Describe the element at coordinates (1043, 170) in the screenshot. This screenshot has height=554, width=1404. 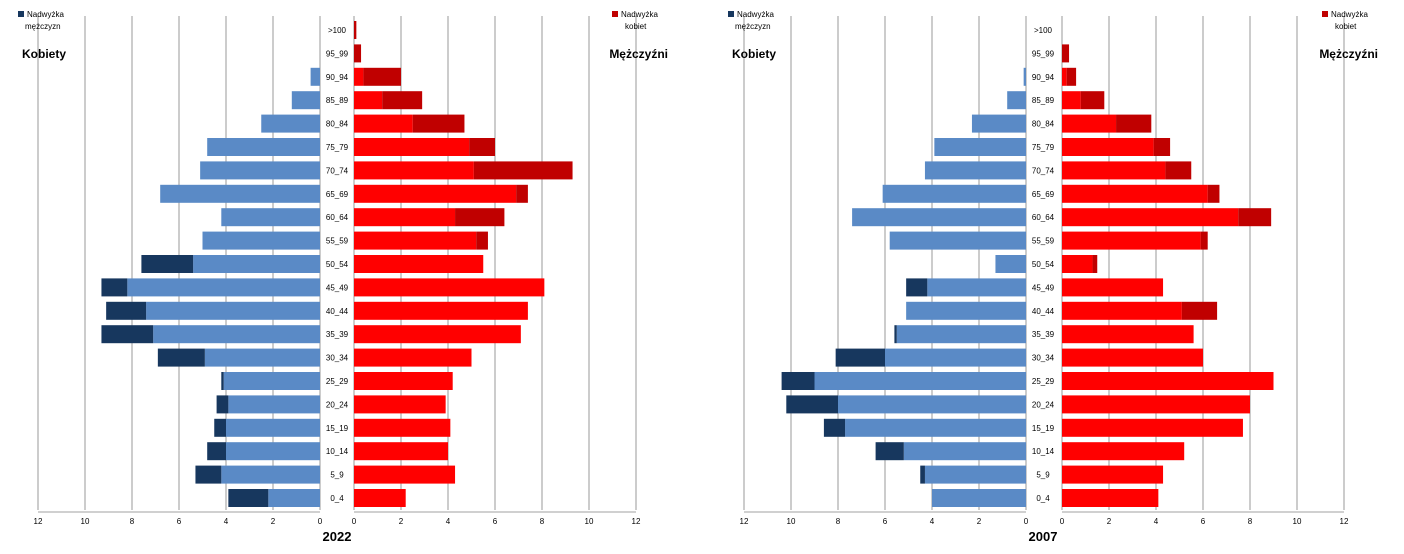
I see `category-label: 70_74` at that location.